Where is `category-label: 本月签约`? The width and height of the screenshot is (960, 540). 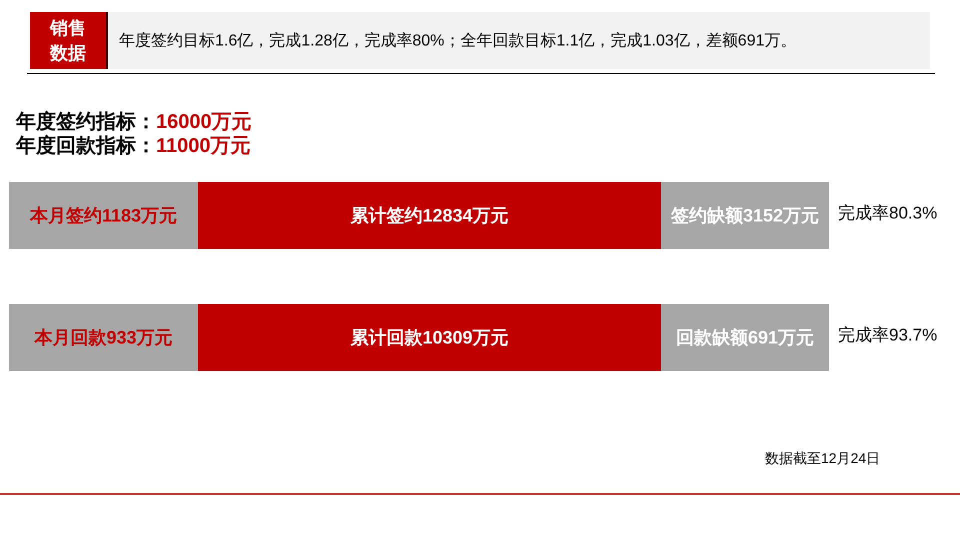
category-label: 本月签约 is located at coordinates (66, 216).